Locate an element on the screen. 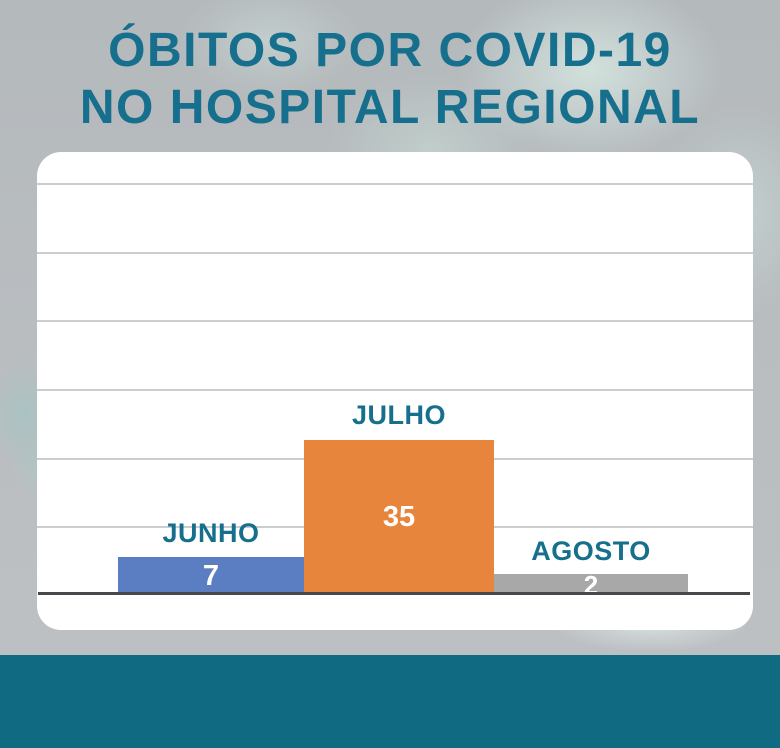 The height and width of the screenshot is (748, 780). bar-junho: 7 is located at coordinates (211, 576).